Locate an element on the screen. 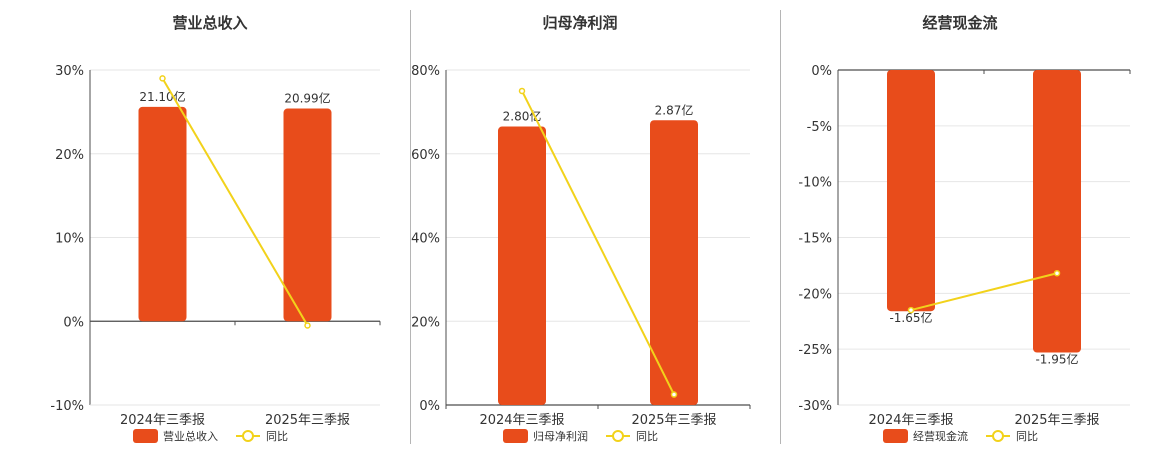 Image resolution: width=1160 pixels, height=454 pixels. y-tick-label: -20% is located at coordinates (815, 294).